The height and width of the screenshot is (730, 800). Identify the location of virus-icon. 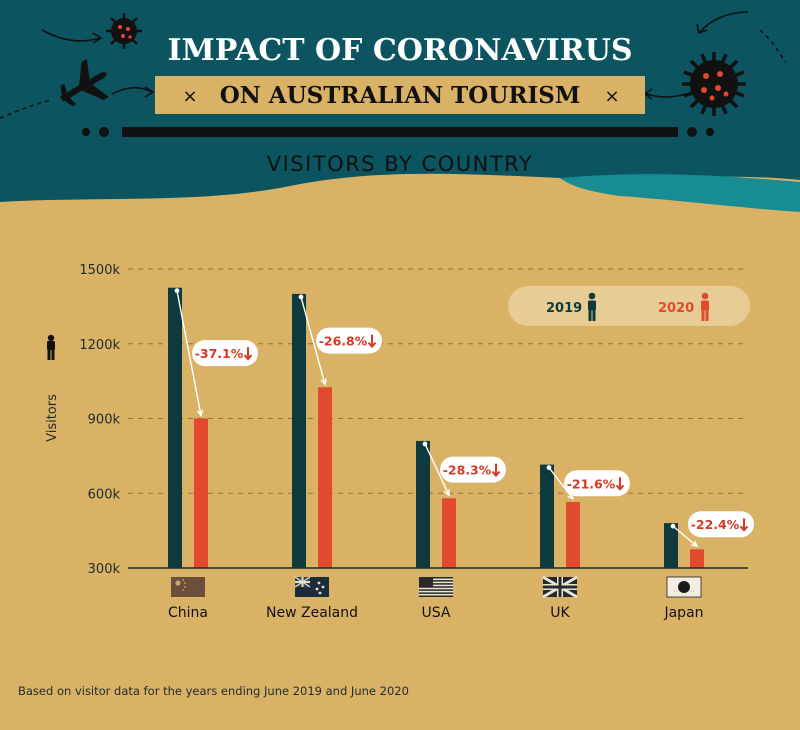
(124, 31).